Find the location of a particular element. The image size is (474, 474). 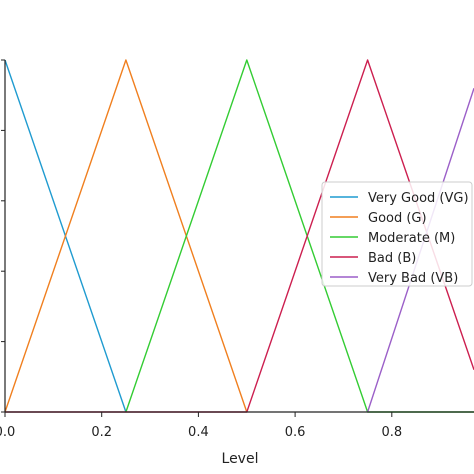

x-tick-label-3: 0.6 is located at coordinates (295, 432).